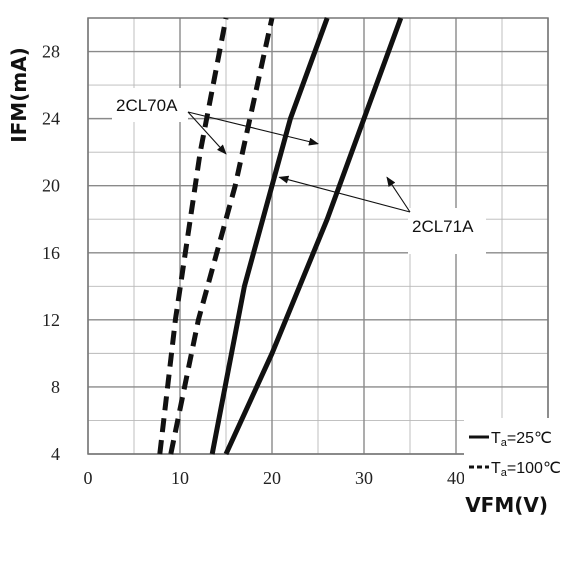  I want to click on annotation-box-2CL70A, so click(150, 105).